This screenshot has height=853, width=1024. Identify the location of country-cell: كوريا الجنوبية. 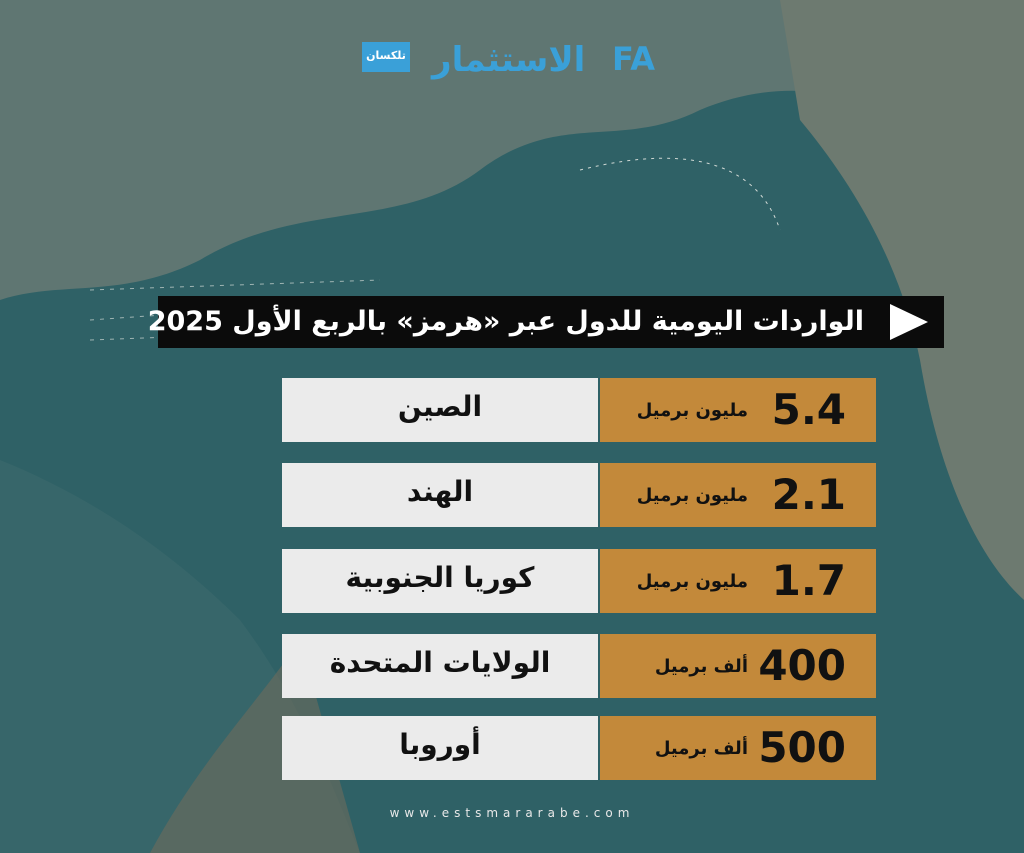
(440, 581).